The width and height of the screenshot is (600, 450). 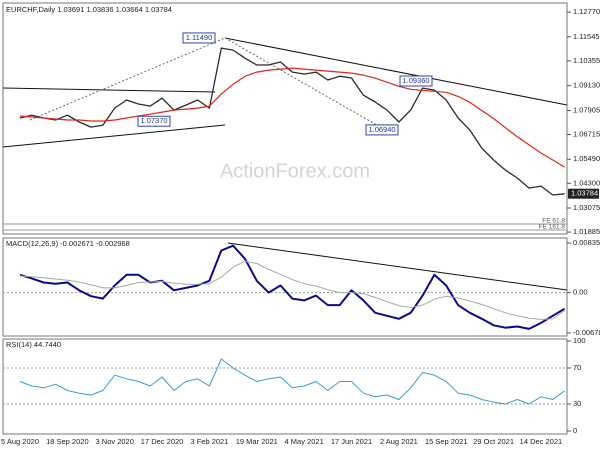 What do you see at coordinates (586, 85) in the screenshot?
I see `y-tick-label: 1.09130` at bounding box center [586, 85].